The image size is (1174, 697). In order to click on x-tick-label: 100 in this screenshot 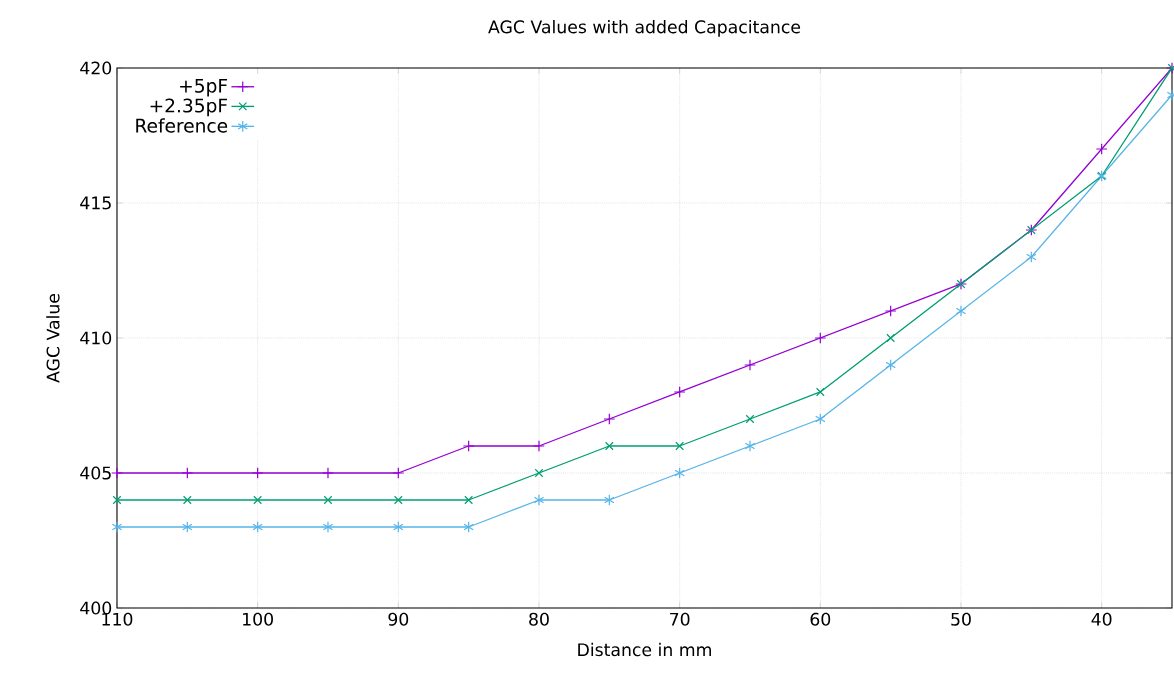, I will do `click(258, 619)`.